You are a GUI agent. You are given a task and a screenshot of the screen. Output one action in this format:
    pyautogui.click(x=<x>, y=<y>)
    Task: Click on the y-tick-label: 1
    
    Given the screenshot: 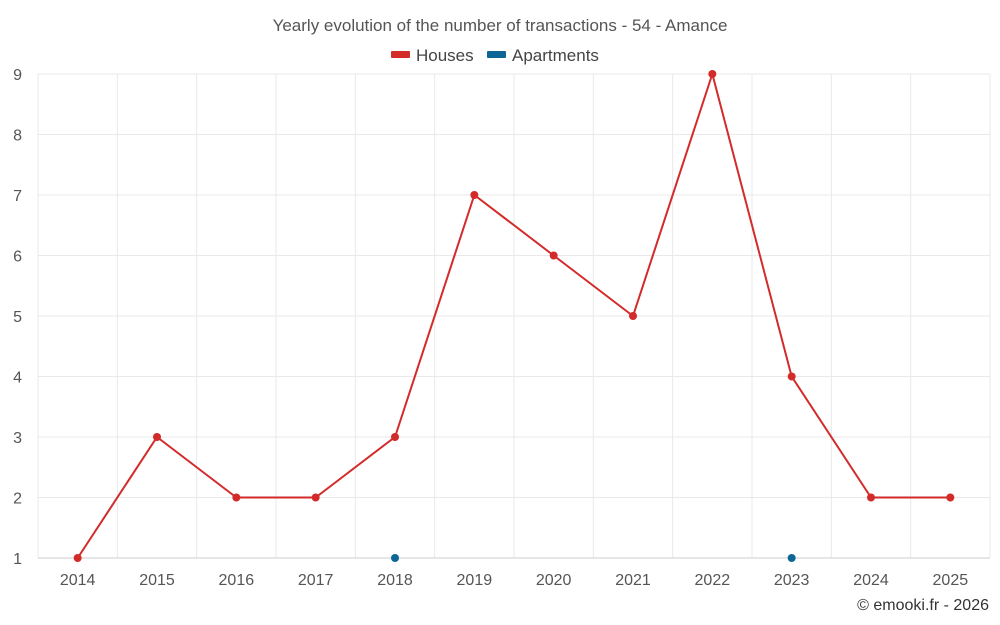 What is the action you would take?
    pyautogui.click(x=17, y=559)
    